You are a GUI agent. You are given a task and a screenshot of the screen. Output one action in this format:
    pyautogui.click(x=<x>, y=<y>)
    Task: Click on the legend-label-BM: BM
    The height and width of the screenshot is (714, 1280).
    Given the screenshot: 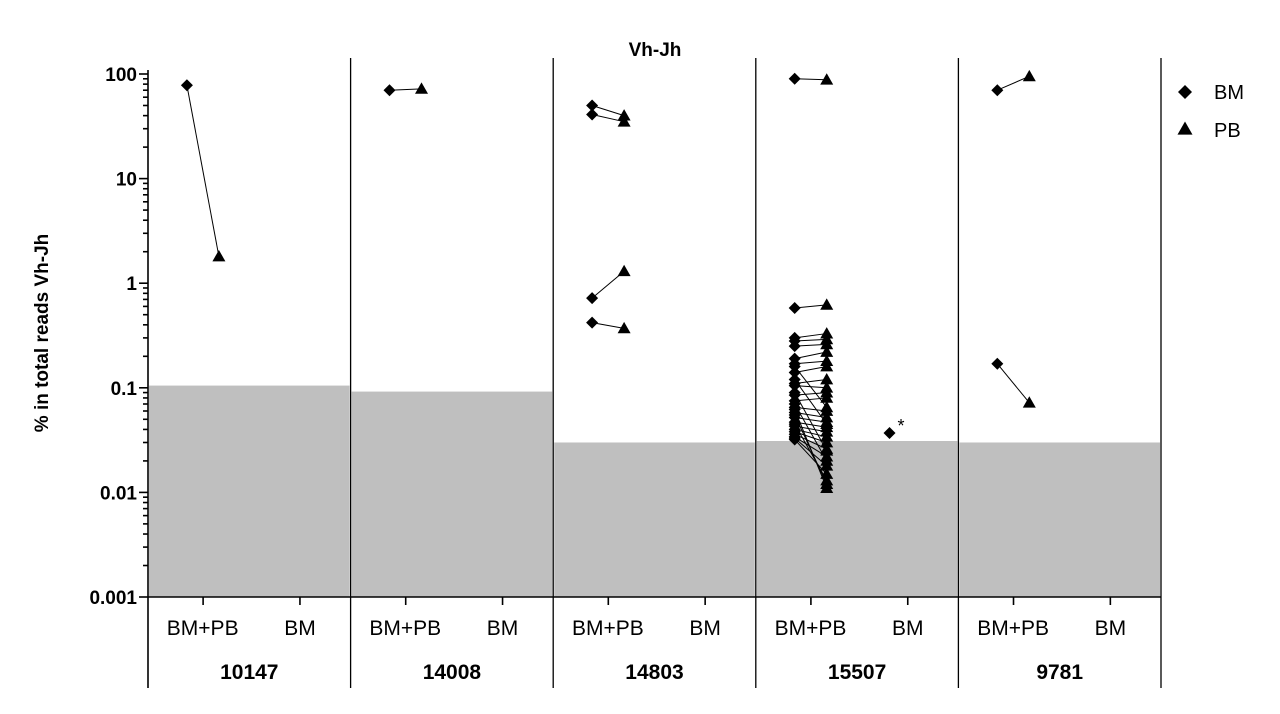 What is the action you would take?
    pyautogui.click(x=1229, y=93)
    